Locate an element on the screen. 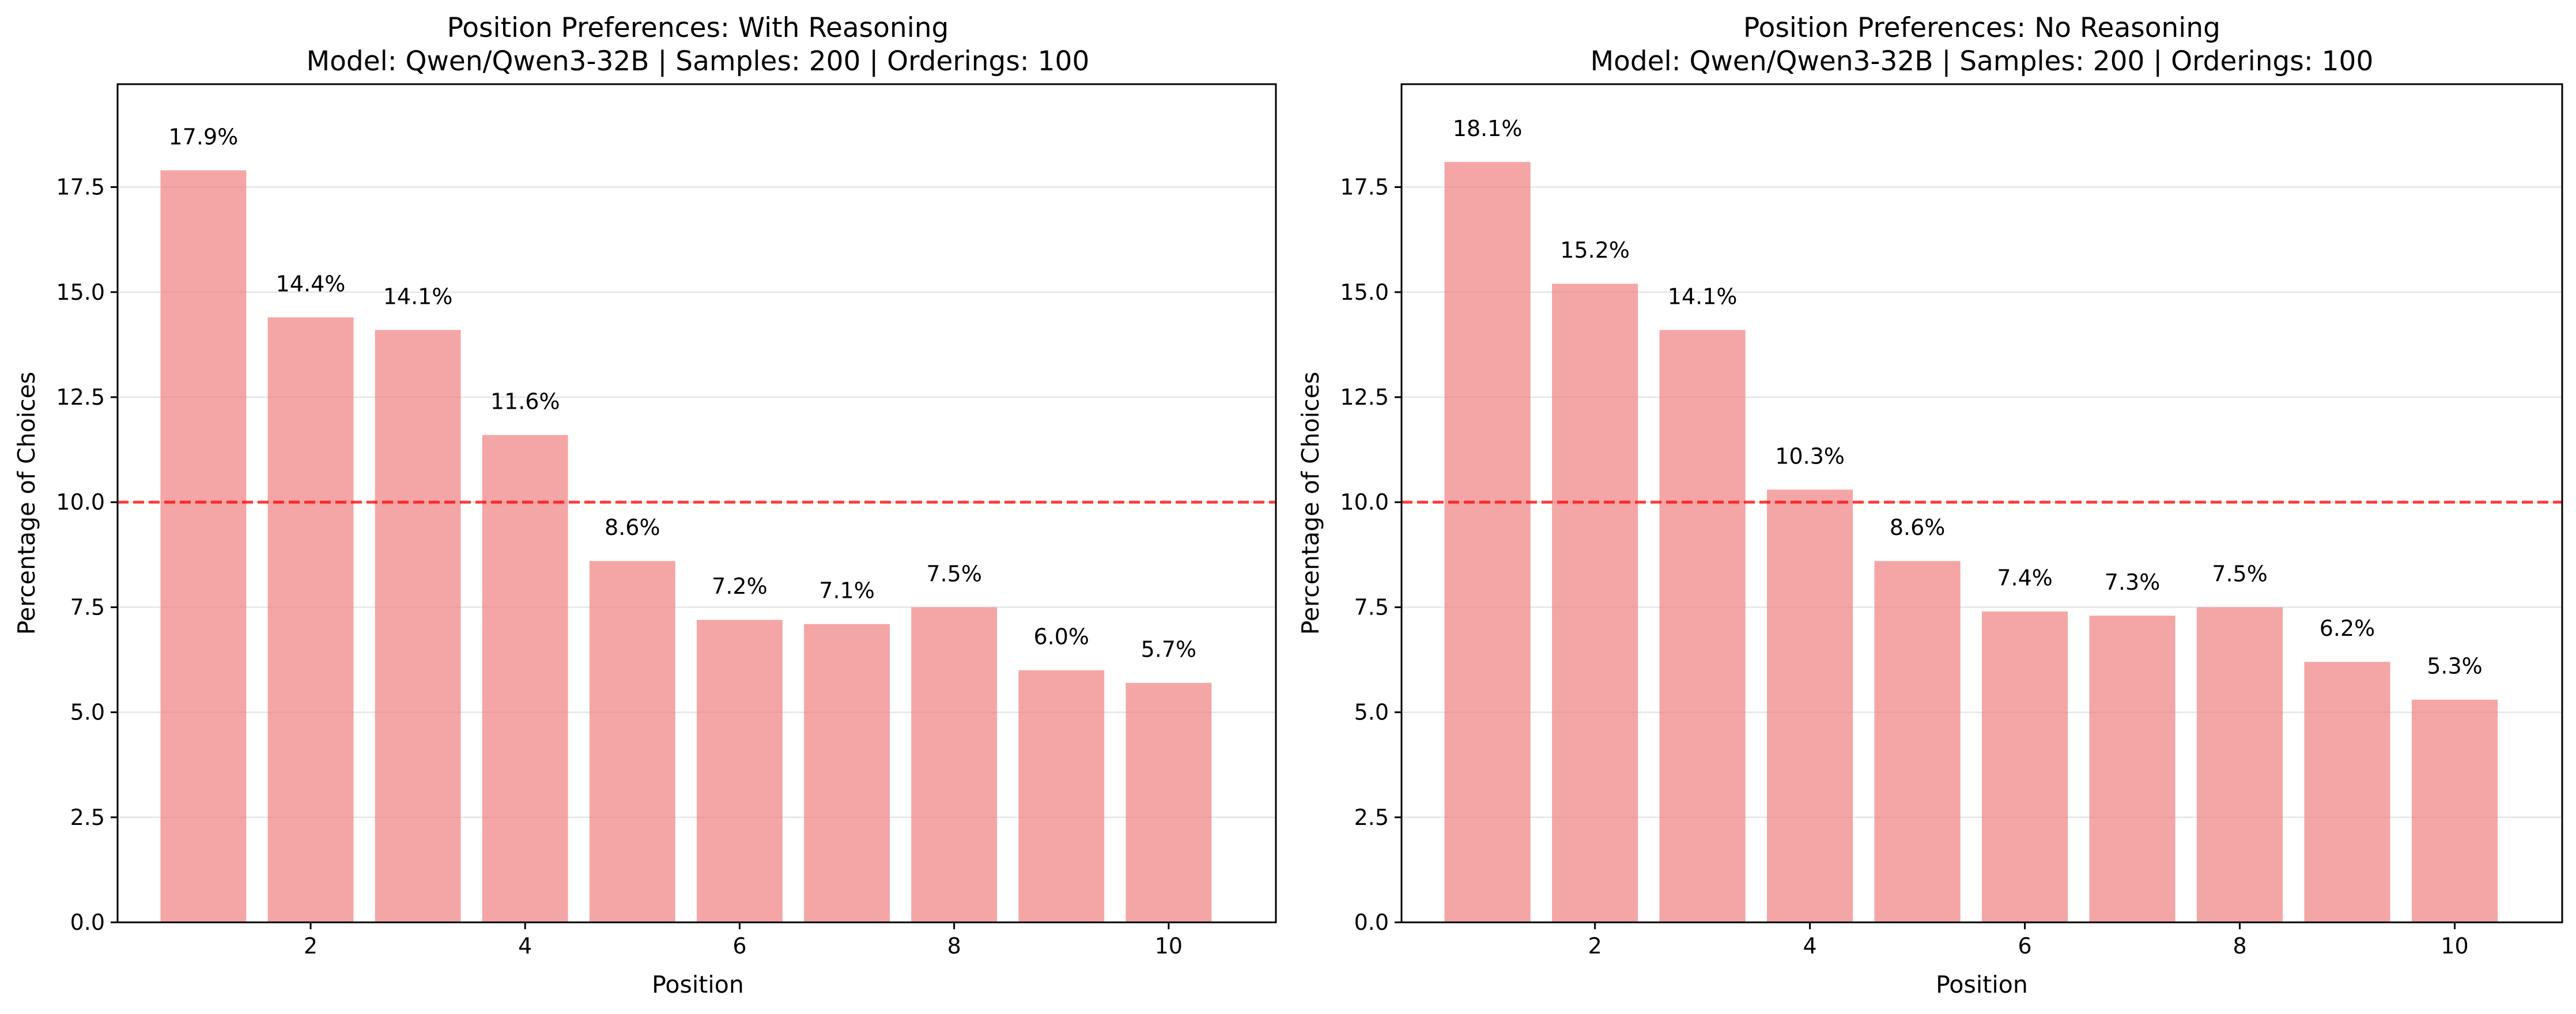 This screenshot has height=1014, width=2576. data-label: 14.4% is located at coordinates (311, 283).